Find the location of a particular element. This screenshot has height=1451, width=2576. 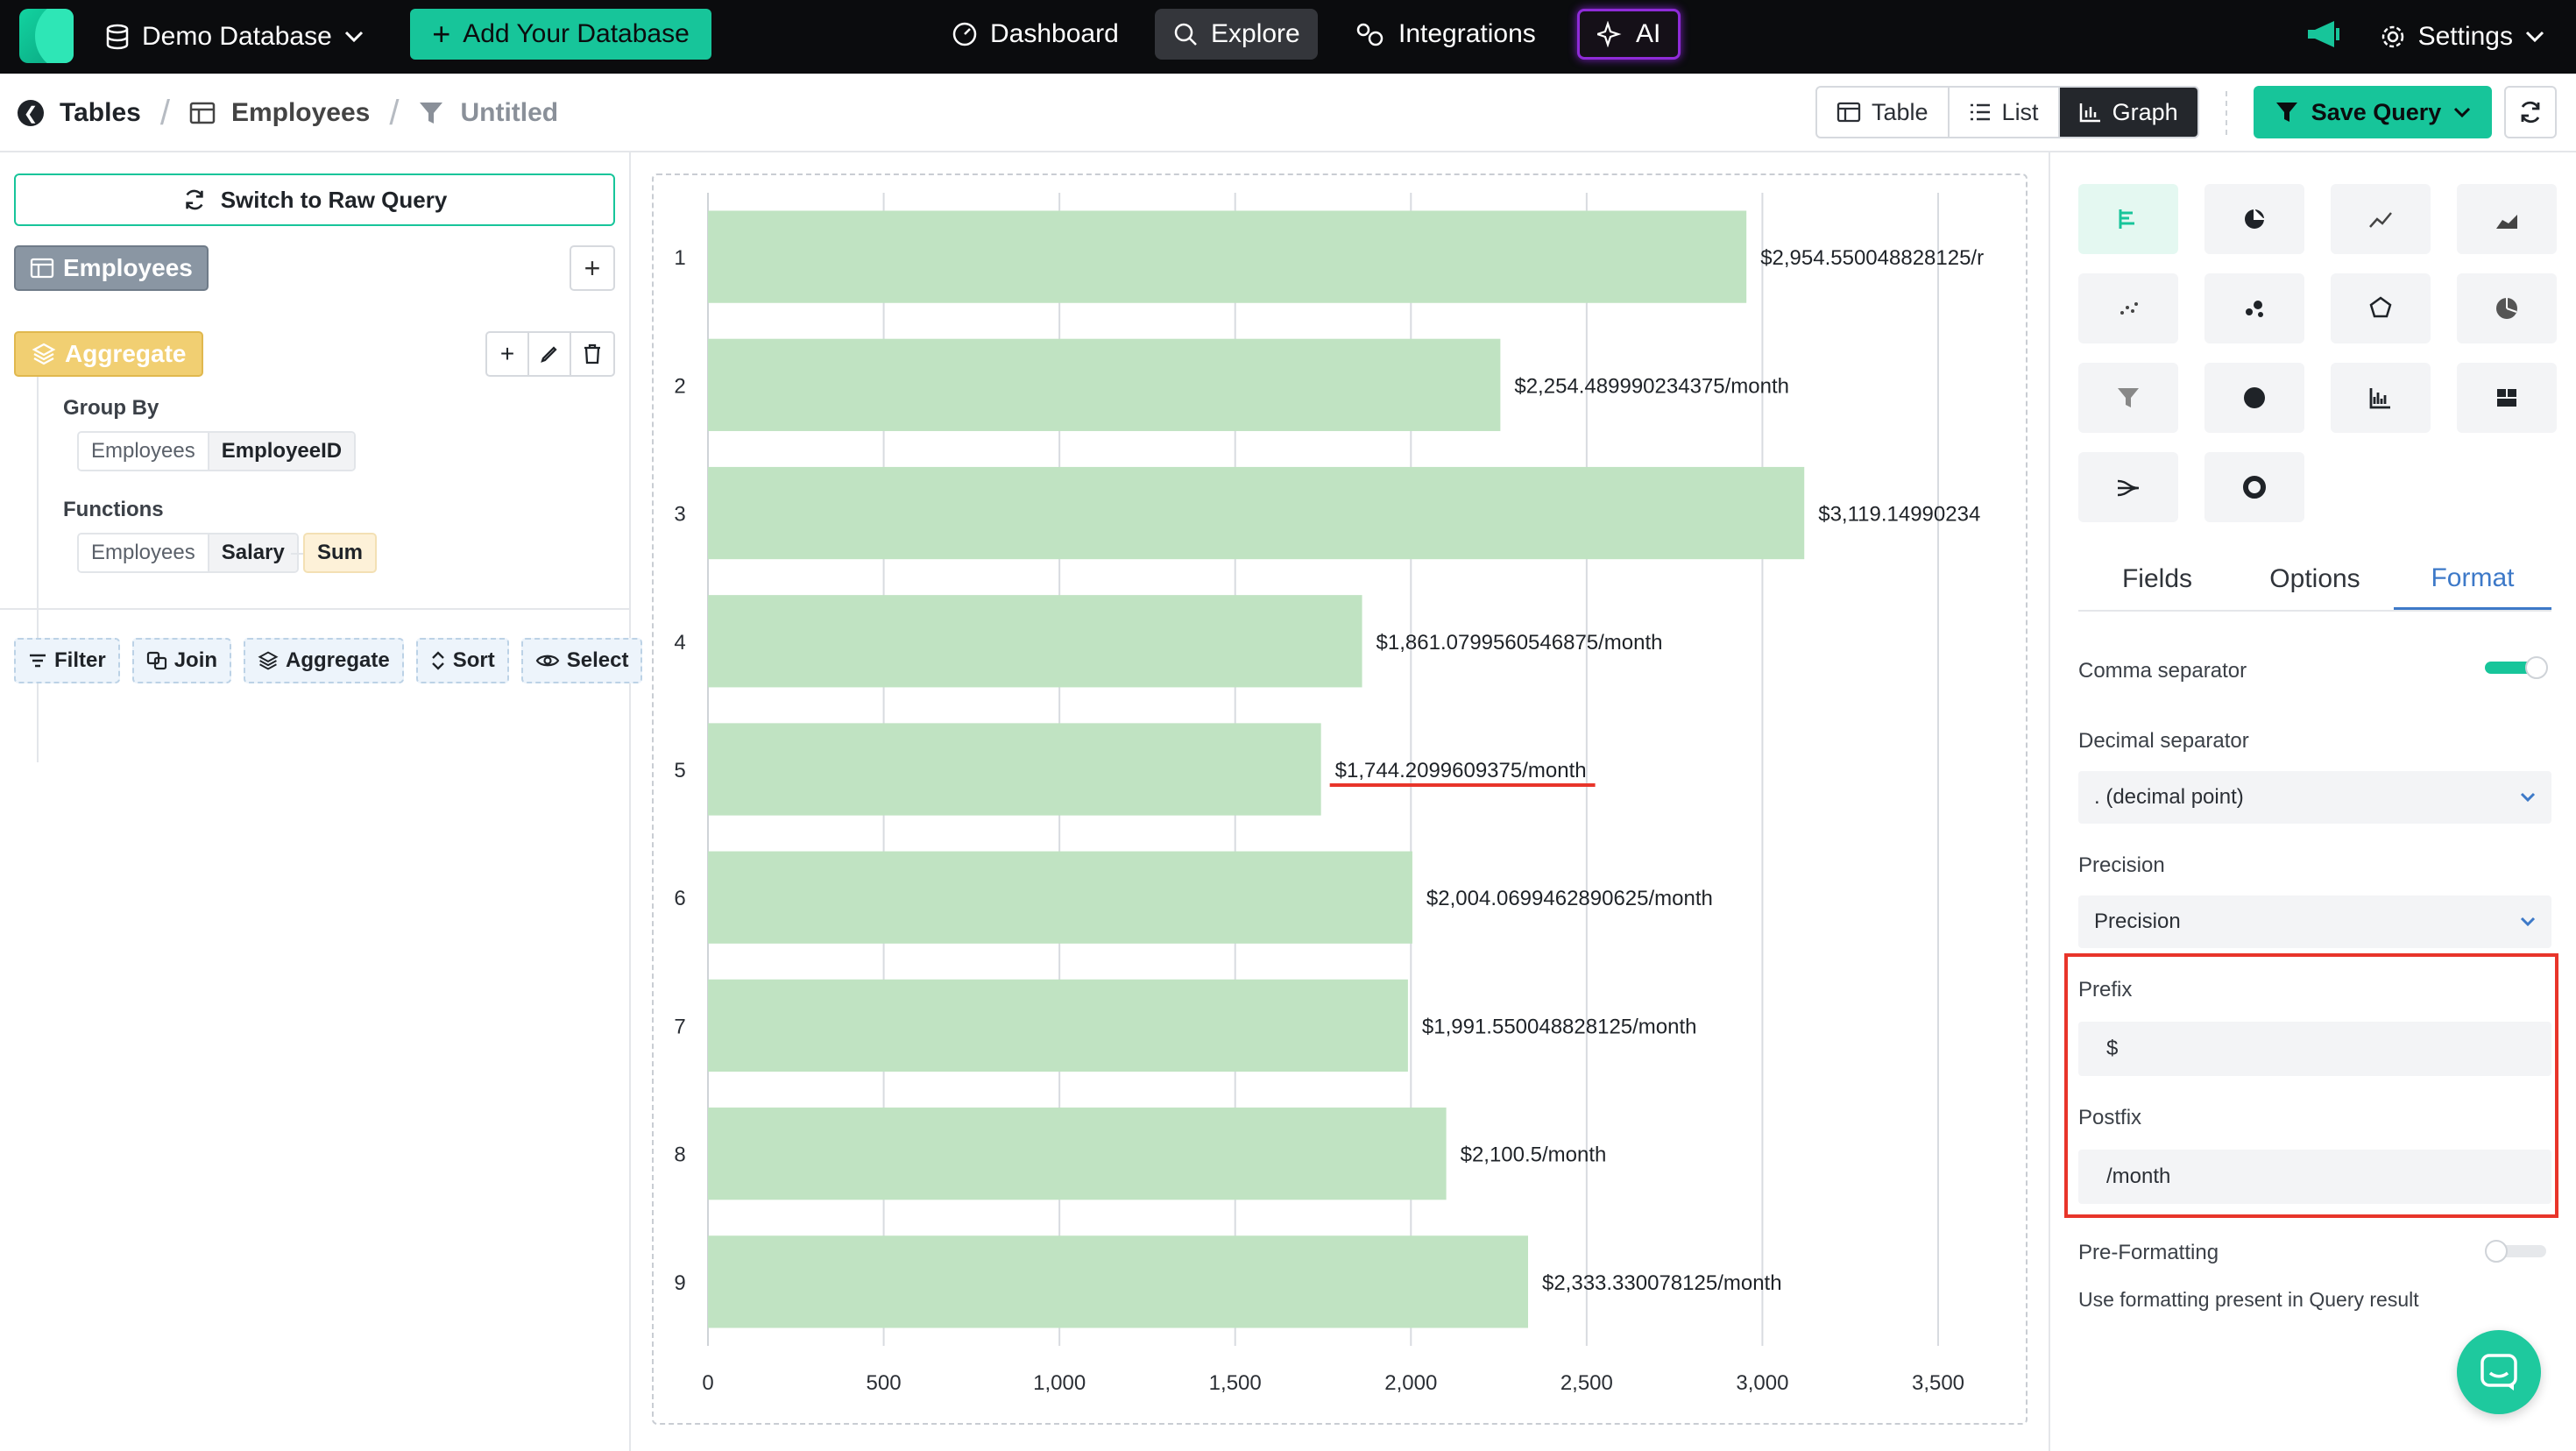

add-step-button: + is located at coordinates (592, 268).